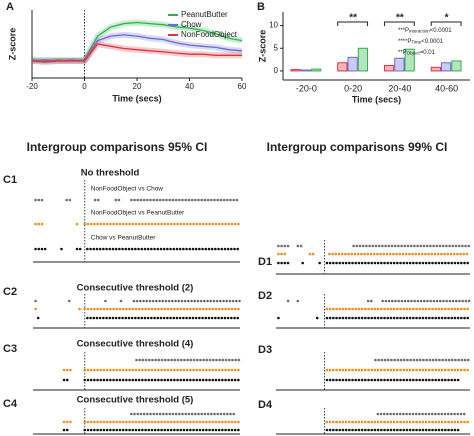 This screenshot has height=436, width=474. What do you see at coordinates (10, 292) in the screenshot?
I see `panel-label: C2` at bounding box center [10, 292].